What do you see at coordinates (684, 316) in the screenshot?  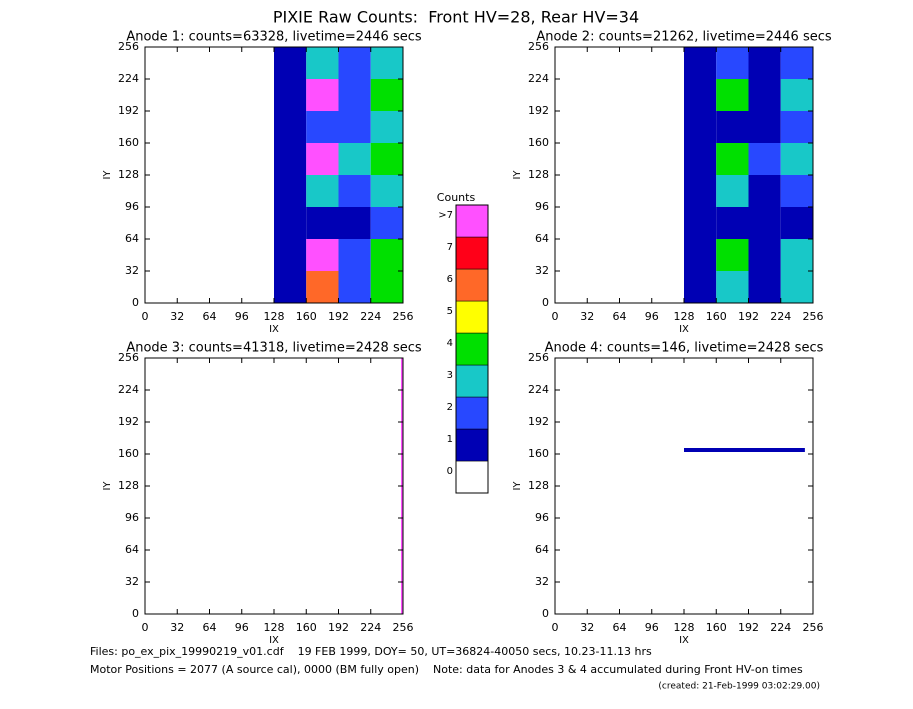 I see `x-tick-label: 128` at bounding box center [684, 316].